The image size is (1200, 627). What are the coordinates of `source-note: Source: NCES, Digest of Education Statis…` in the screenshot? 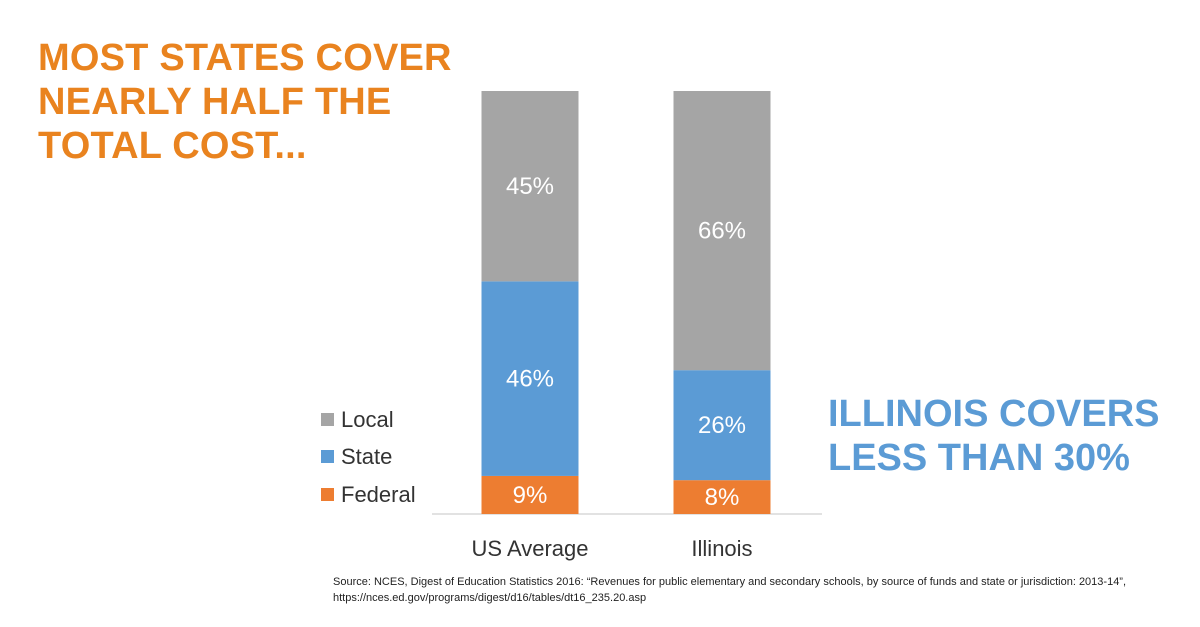 It's located at (730, 590).